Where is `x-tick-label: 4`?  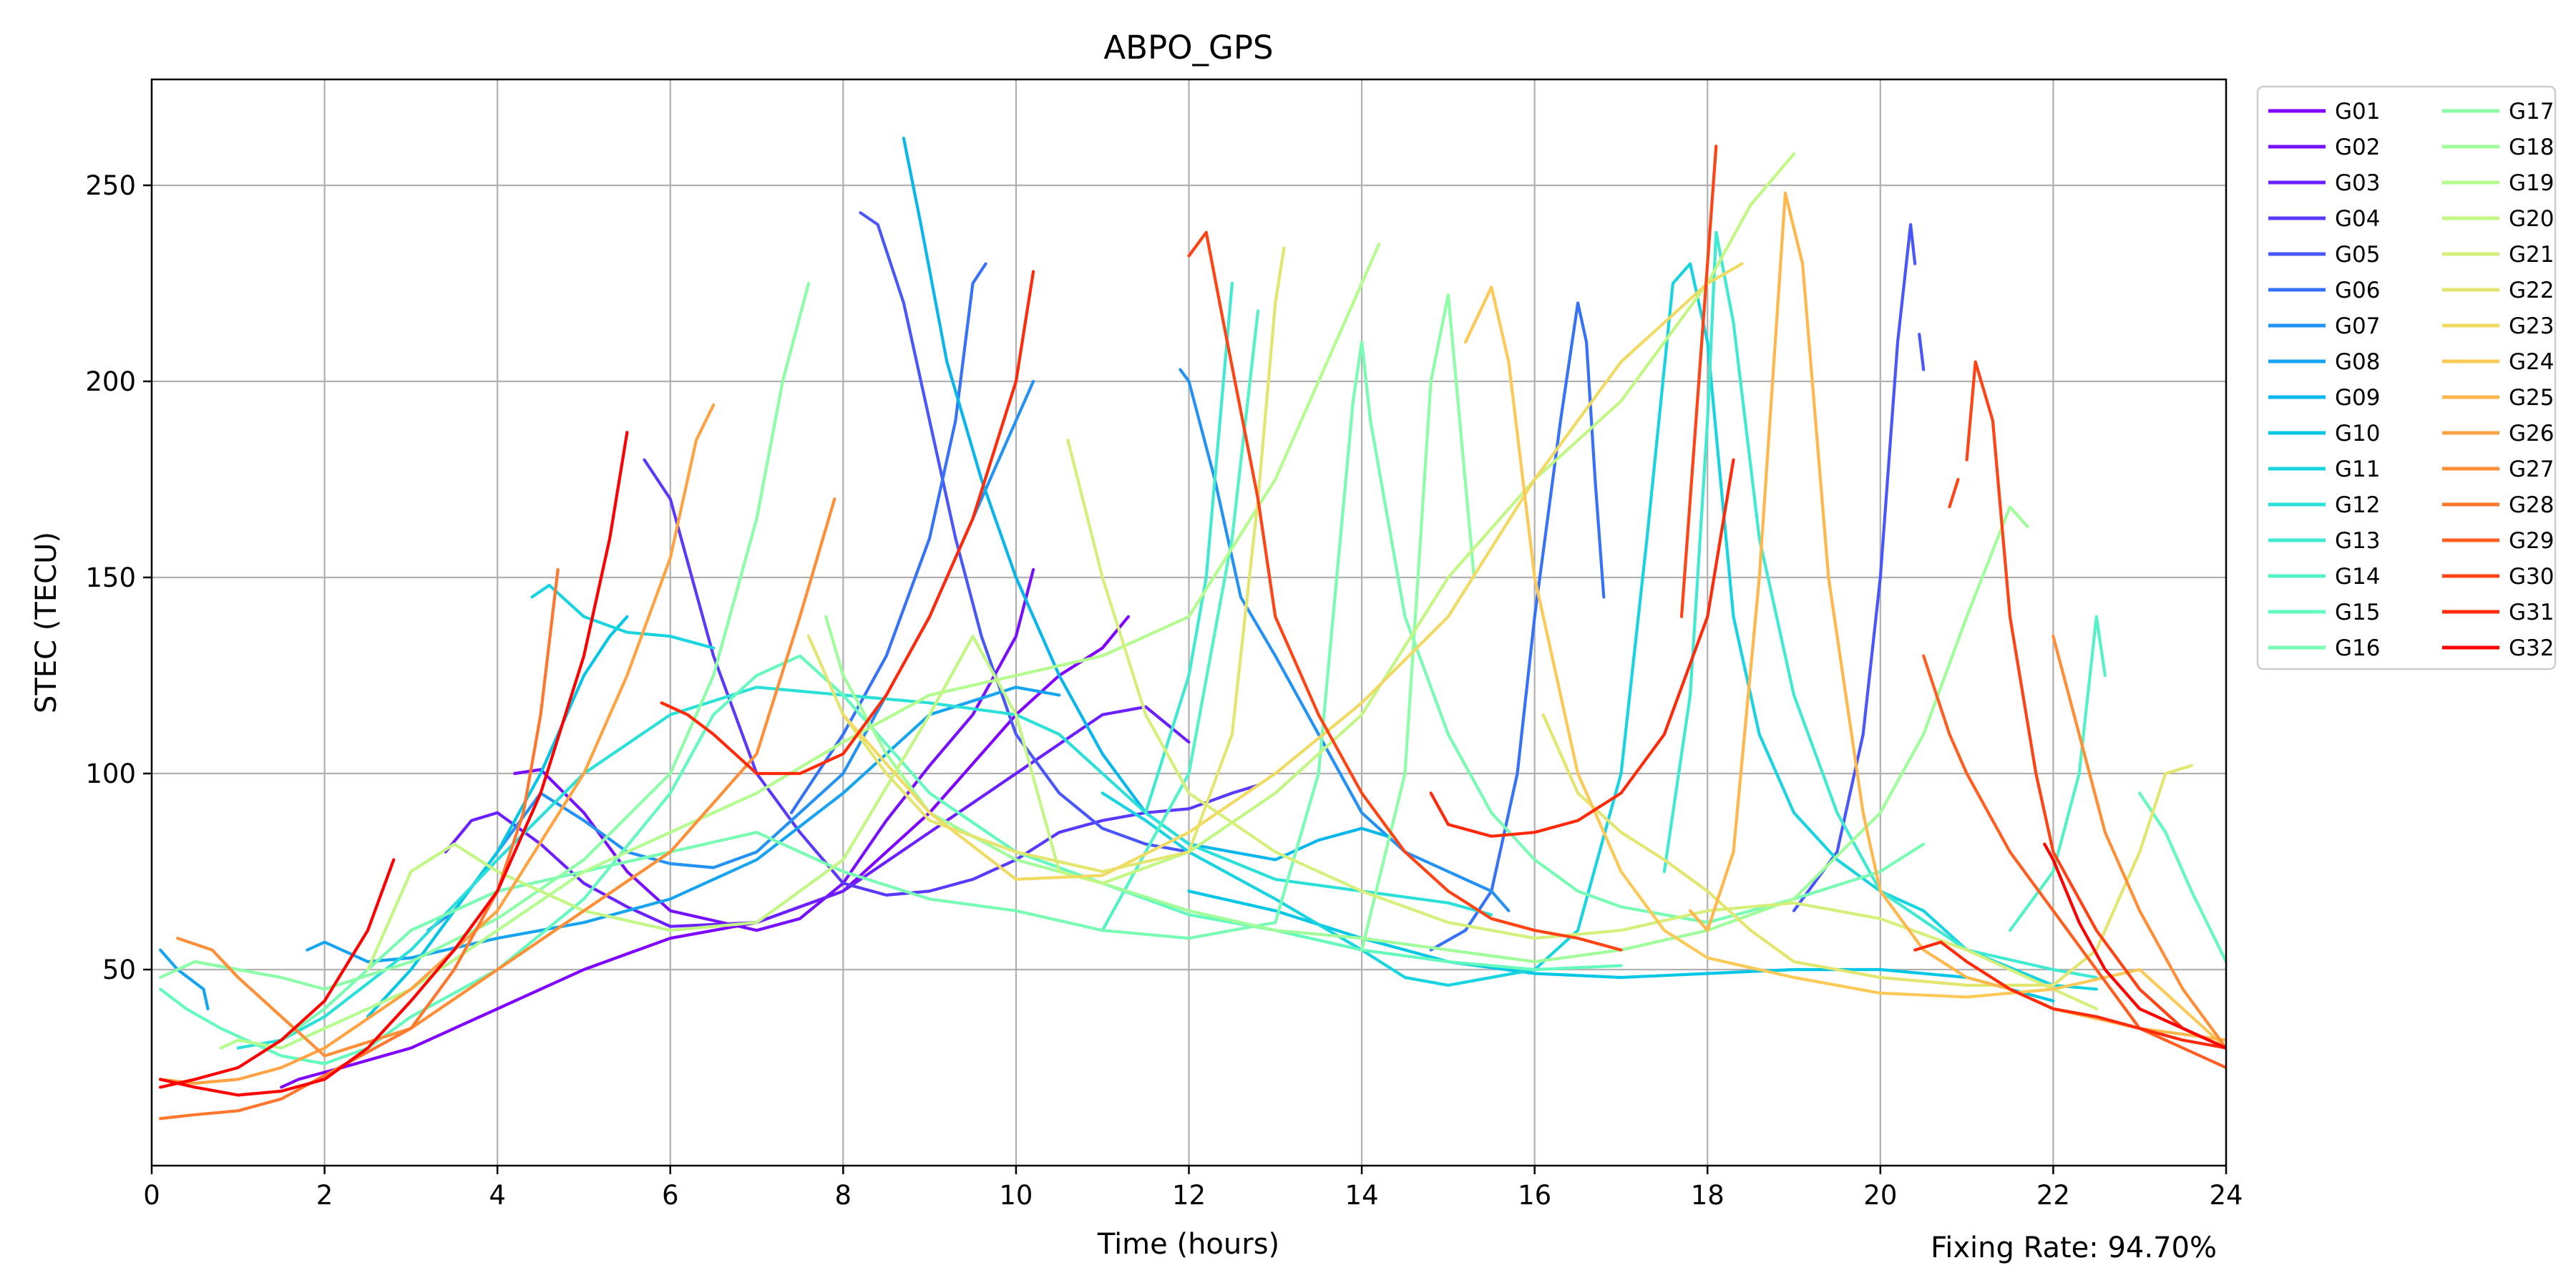 x-tick-label: 4 is located at coordinates (497, 1195).